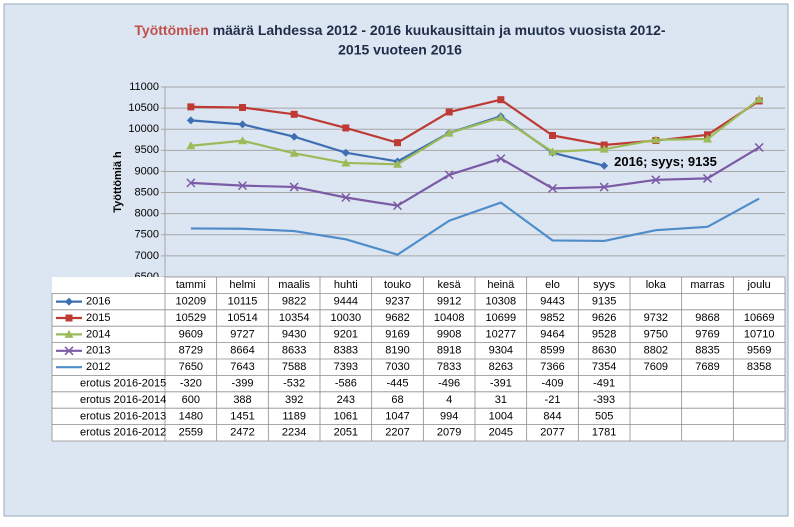  Describe the element at coordinates (346, 400) in the screenshot. I see `table-cell: 243` at that location.